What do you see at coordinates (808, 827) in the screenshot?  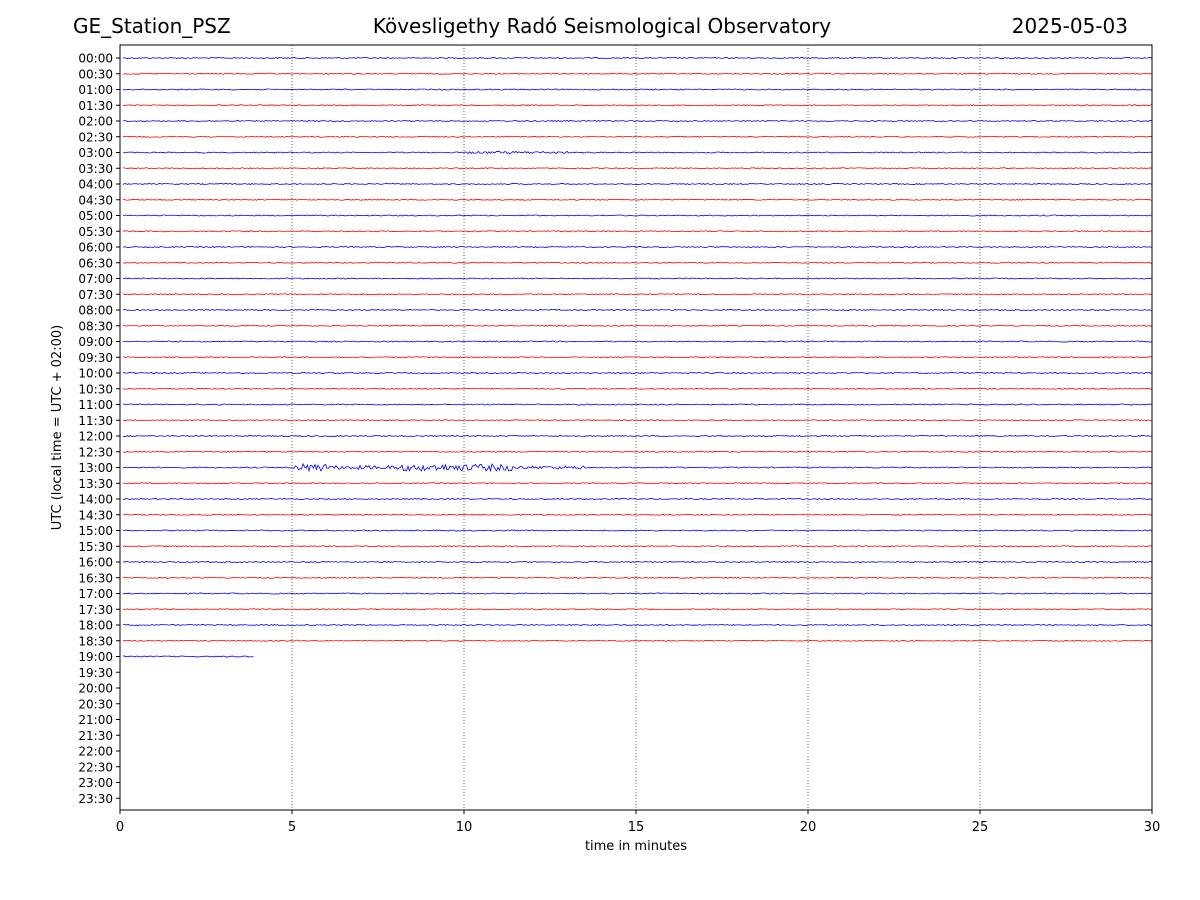 I see `x-tick-label: 20` at bounding box center [808, 827].